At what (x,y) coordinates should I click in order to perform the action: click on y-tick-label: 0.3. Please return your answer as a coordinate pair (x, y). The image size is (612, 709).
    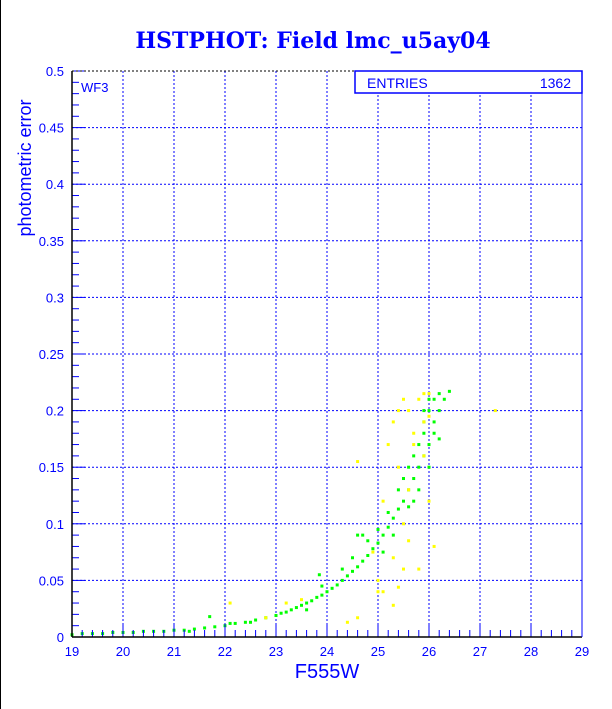
    Looking at the image, I should click on (55, 297).